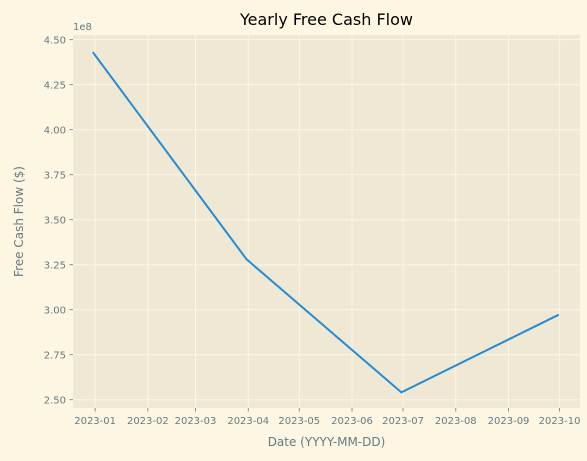  Describe the element at coordinates (196, 421) in the screenshot. I see `x-tick-label: 2023-03` at that location.